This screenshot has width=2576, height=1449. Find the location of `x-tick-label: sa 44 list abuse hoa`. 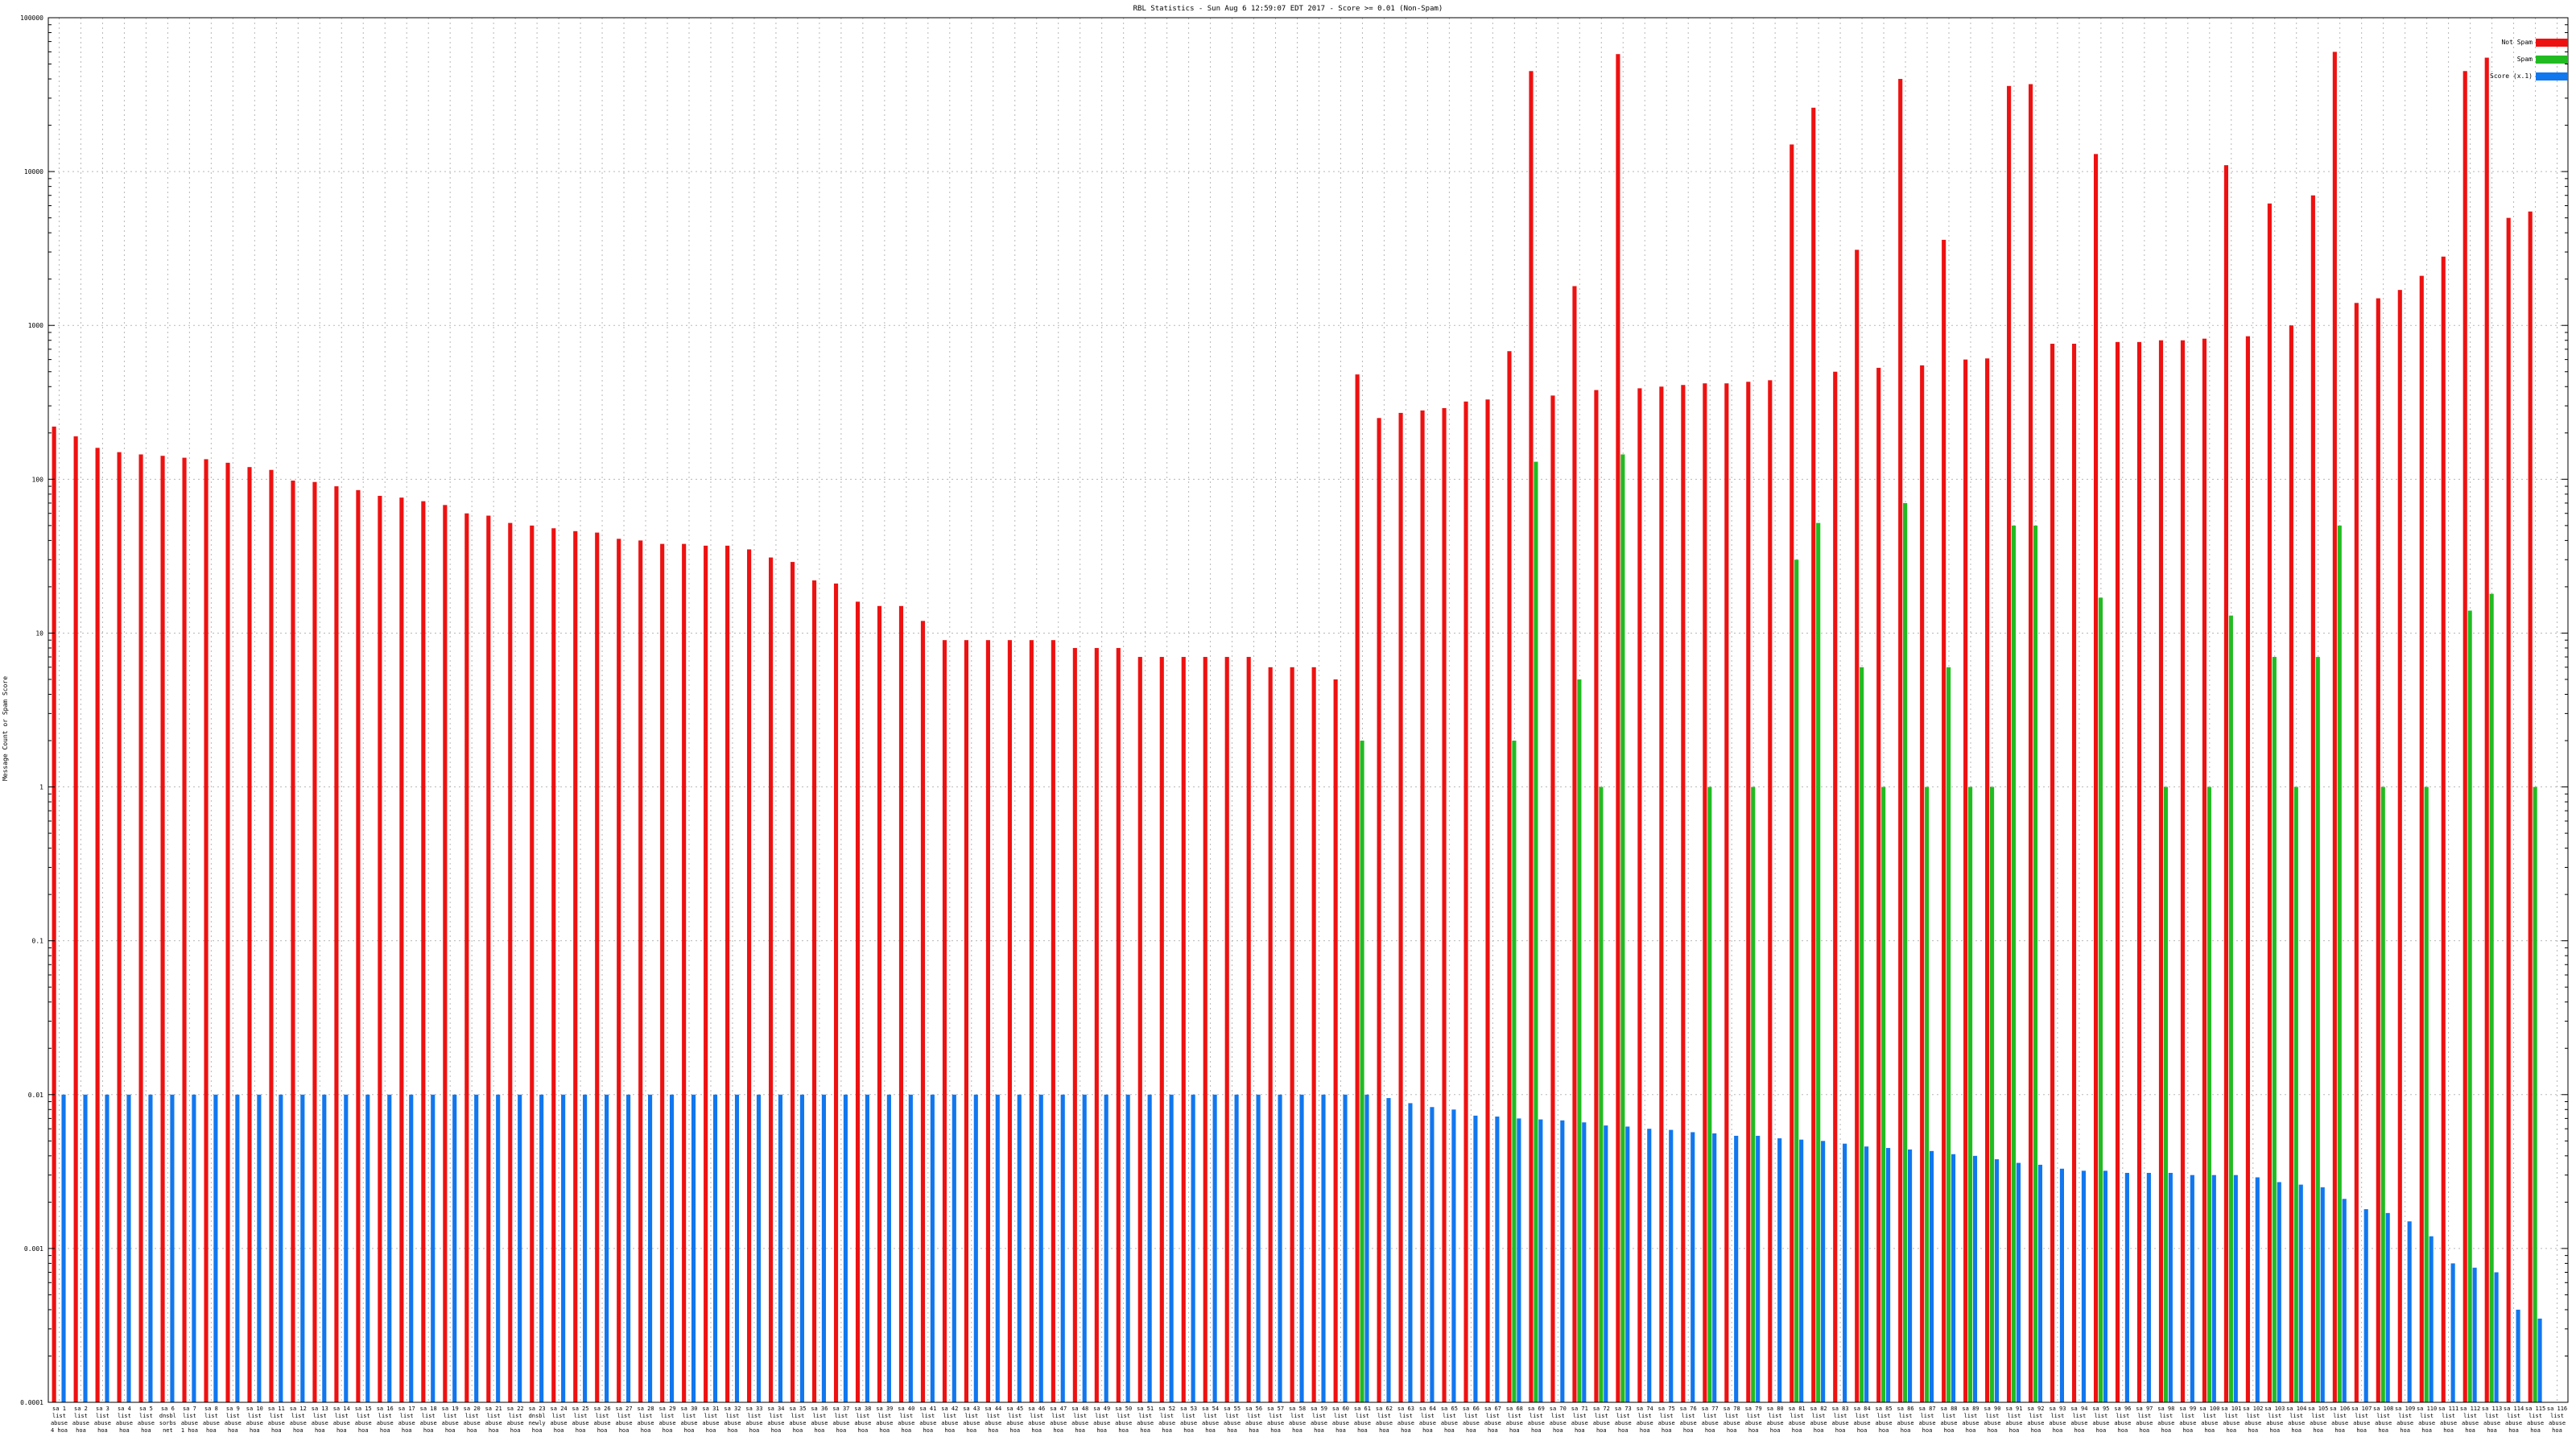

x-tick-label: sa 44 list abuse hoa is located at coordinates (993, 1420).